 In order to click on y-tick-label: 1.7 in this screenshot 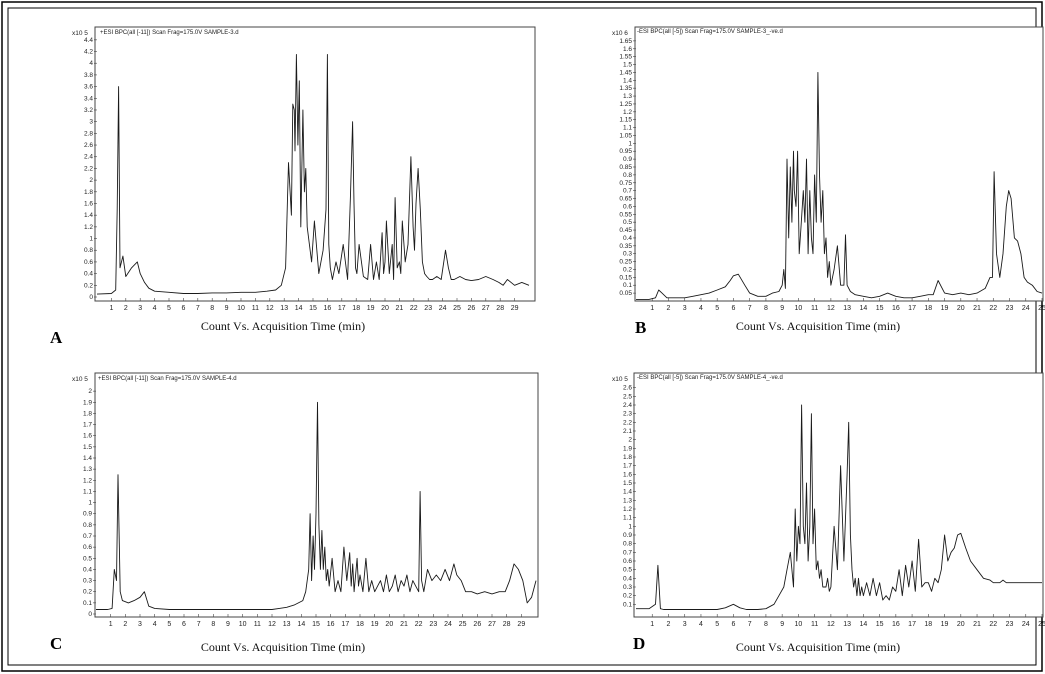, I will do `click(87, 425)`.